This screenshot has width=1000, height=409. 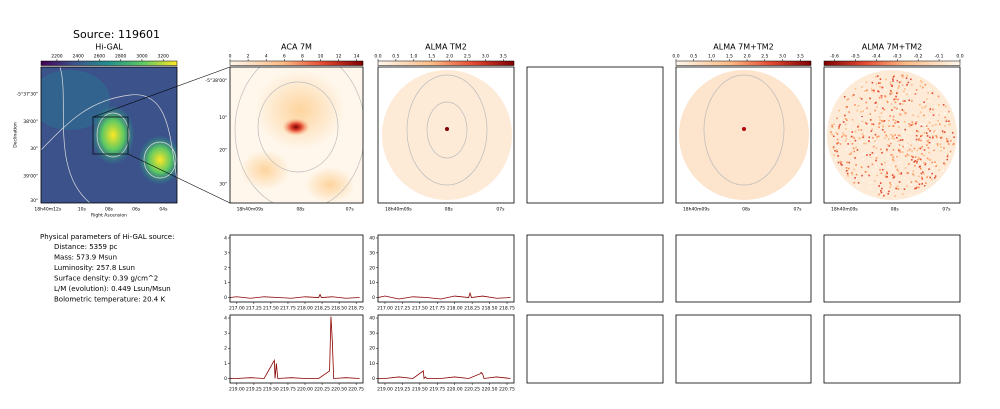 I want to click on colorbar-tick-label: 6, so click(x=284, y=57).